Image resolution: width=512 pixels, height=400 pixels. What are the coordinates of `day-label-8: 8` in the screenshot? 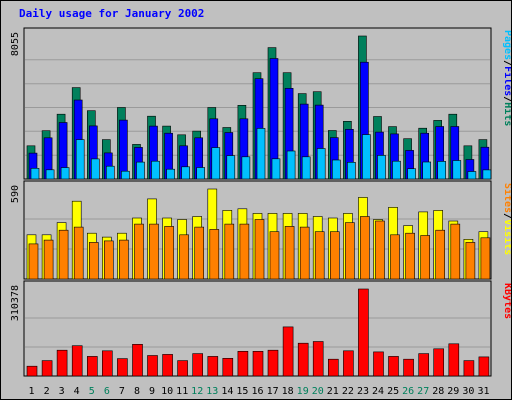 It's located at (137, 391).